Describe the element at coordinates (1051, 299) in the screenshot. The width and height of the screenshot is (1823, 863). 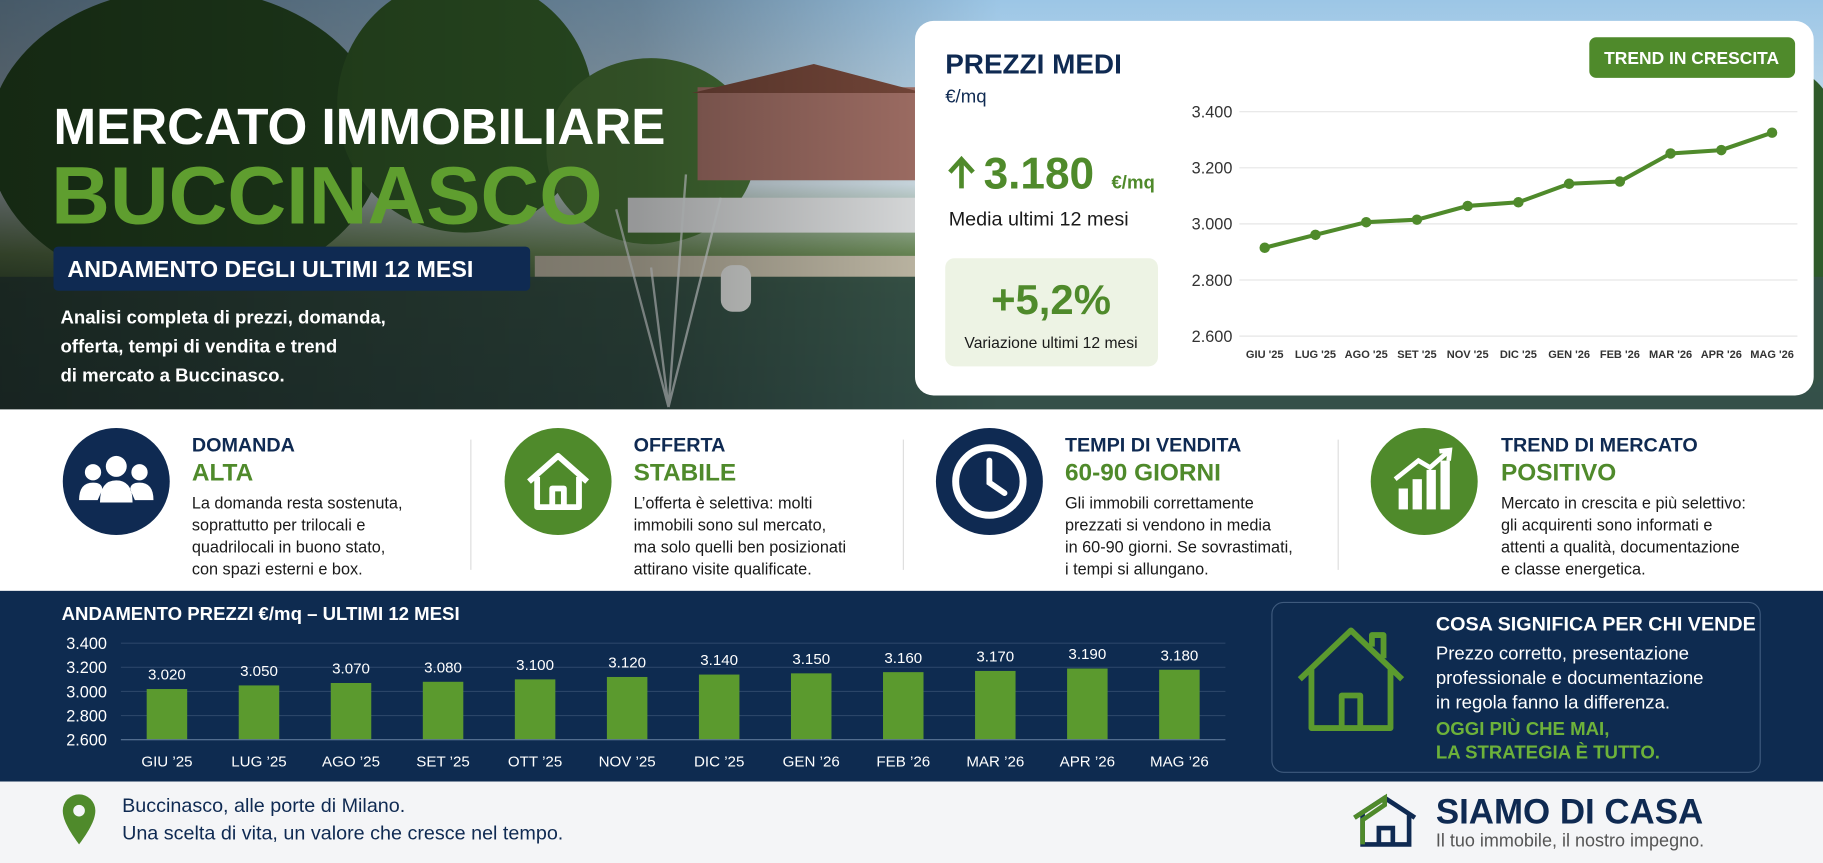
I see `card-change: +5,2%` at that location.